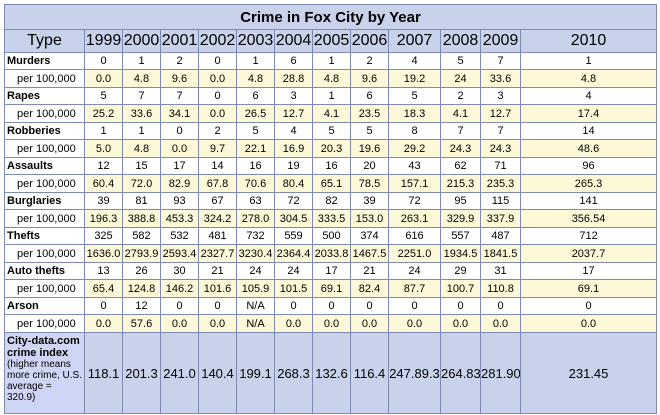 The image size is (660, 415). I want to click on count-cell: 4, so click(414, 61).